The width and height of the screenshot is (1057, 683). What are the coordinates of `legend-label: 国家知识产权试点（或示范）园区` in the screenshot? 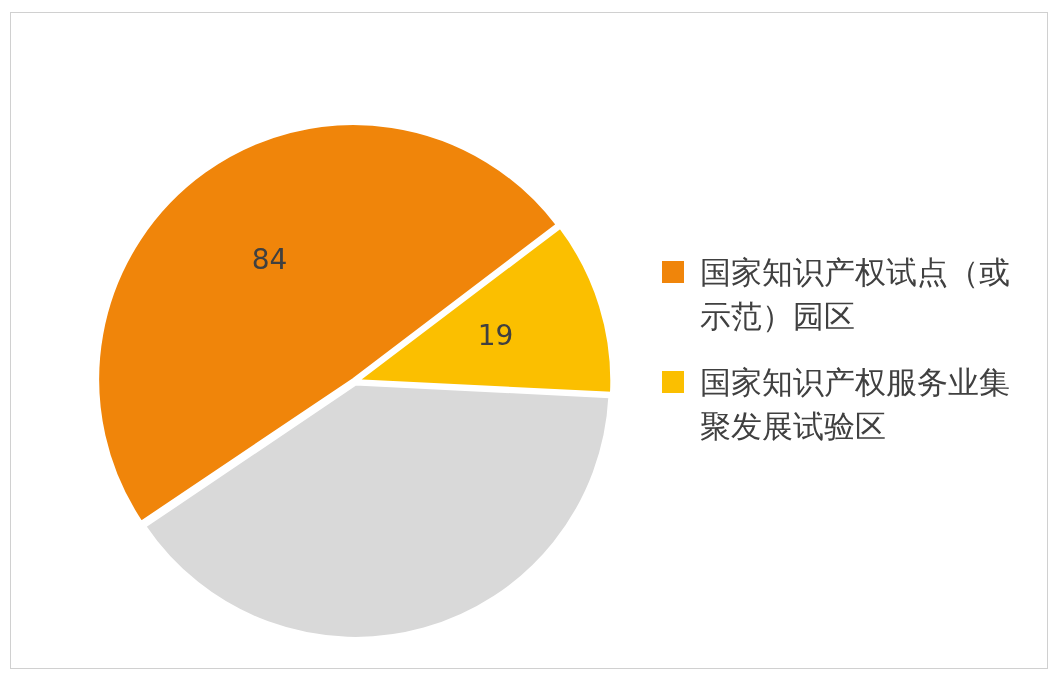 It's located at (855, 294).